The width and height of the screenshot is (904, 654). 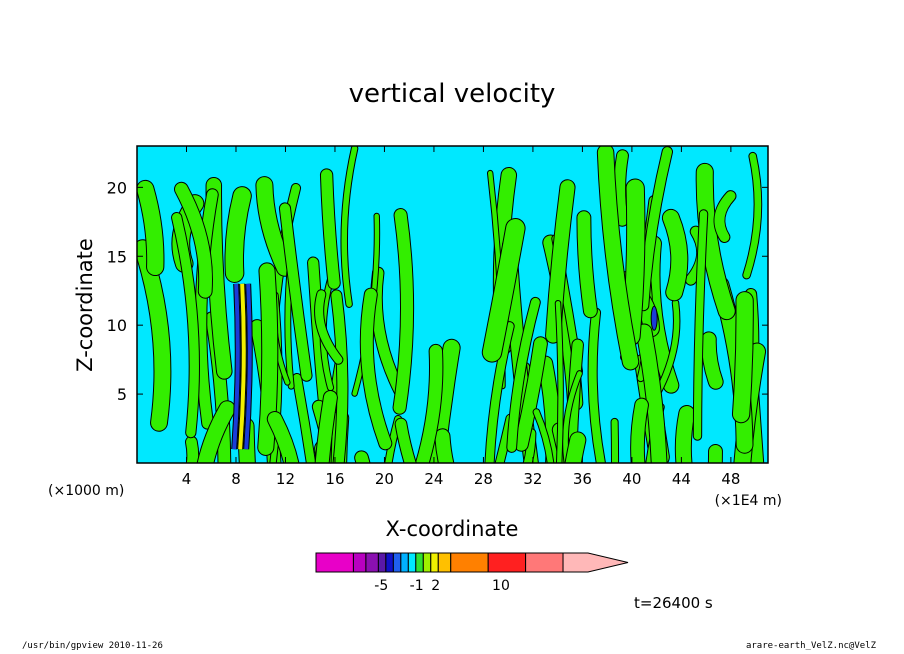 I want to click on x-tick-label: 20, so click(x=384, y=479).